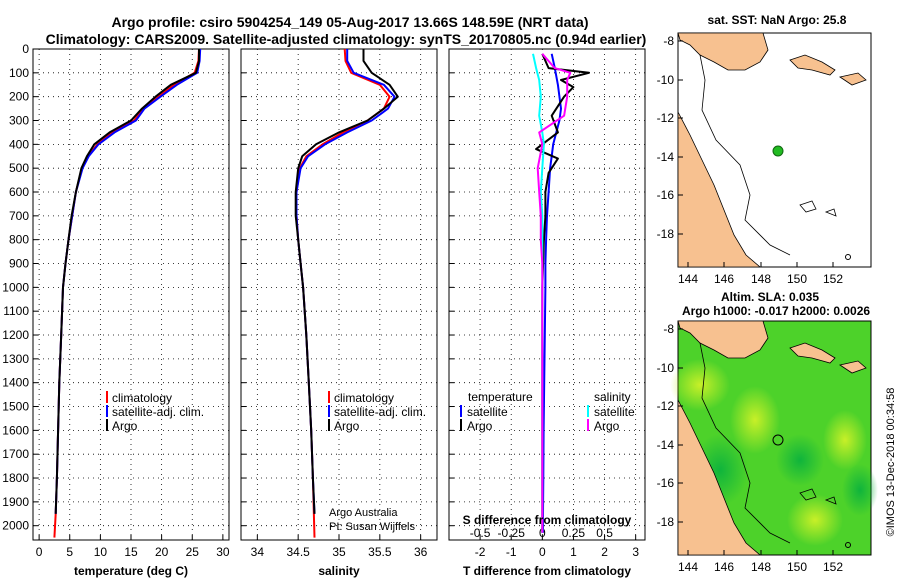 This screenshot has width=900, height=580. I want to click on sst-map-title: sat. SST: NaN Argo: 25.8, so click(777, 20).